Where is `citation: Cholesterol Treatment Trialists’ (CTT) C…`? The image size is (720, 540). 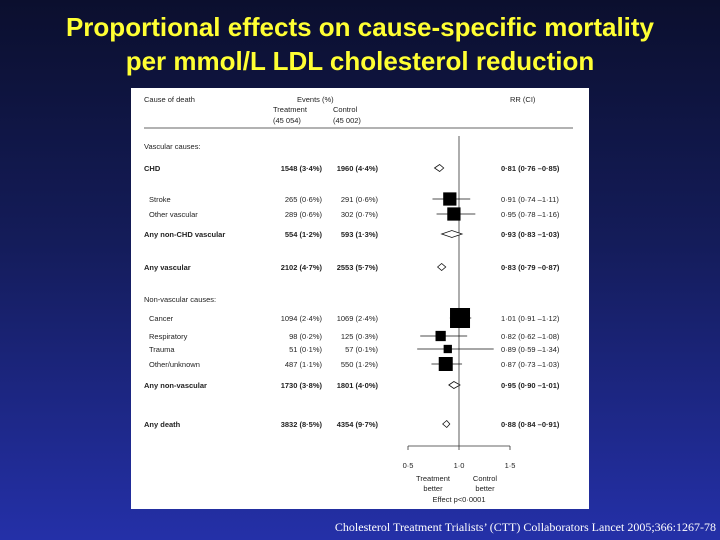 citation: Cholesterol Treatment Trialists’ (CTT) C… is located at coordinates (525, 527).